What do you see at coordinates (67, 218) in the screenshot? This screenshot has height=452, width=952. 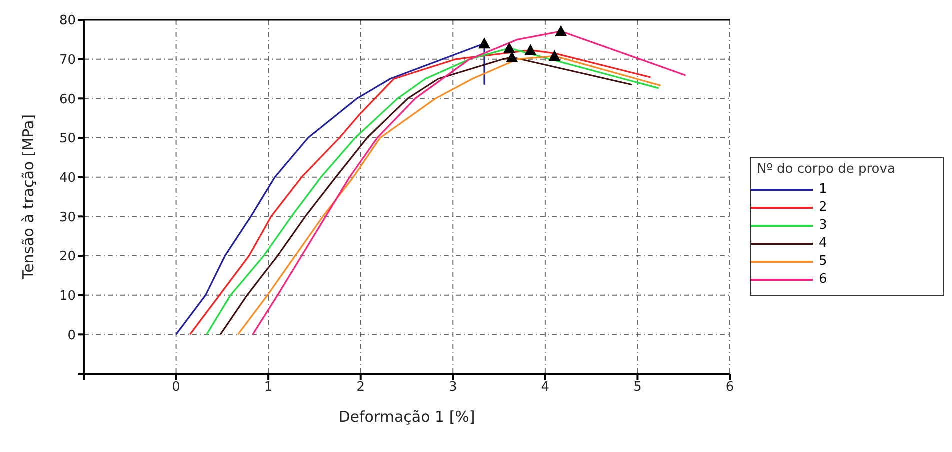 I see `y-tick-label: 30` at bounding box center [67, 218].